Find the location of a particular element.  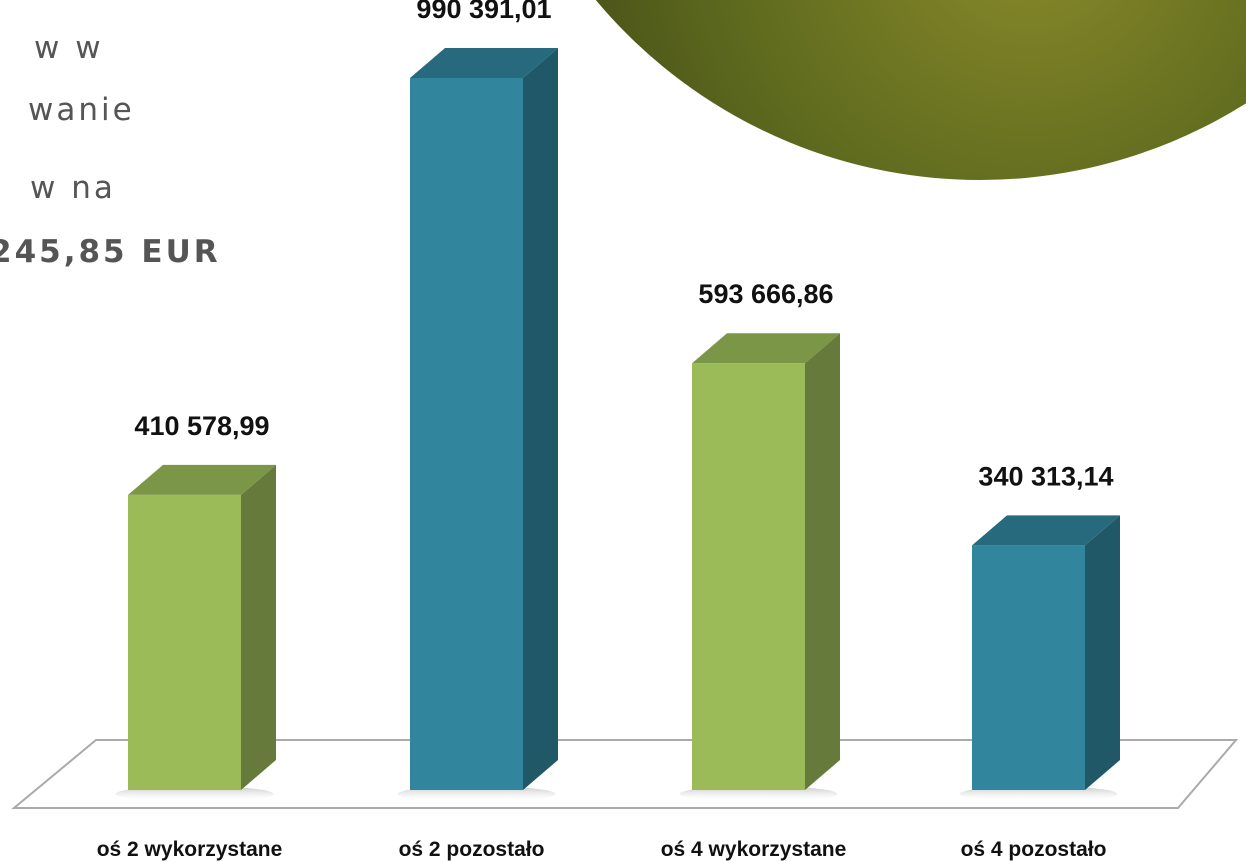

side-text: wanie is located at coordinates (81, 110).